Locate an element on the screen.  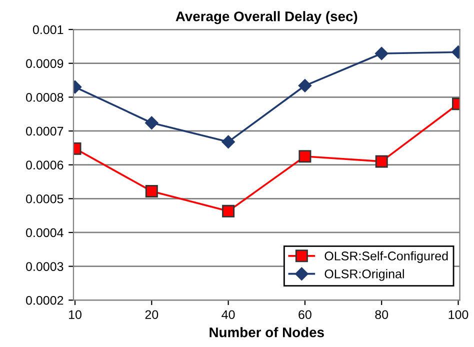
x-tick-label: 10 is located at coordinates (75, 315).